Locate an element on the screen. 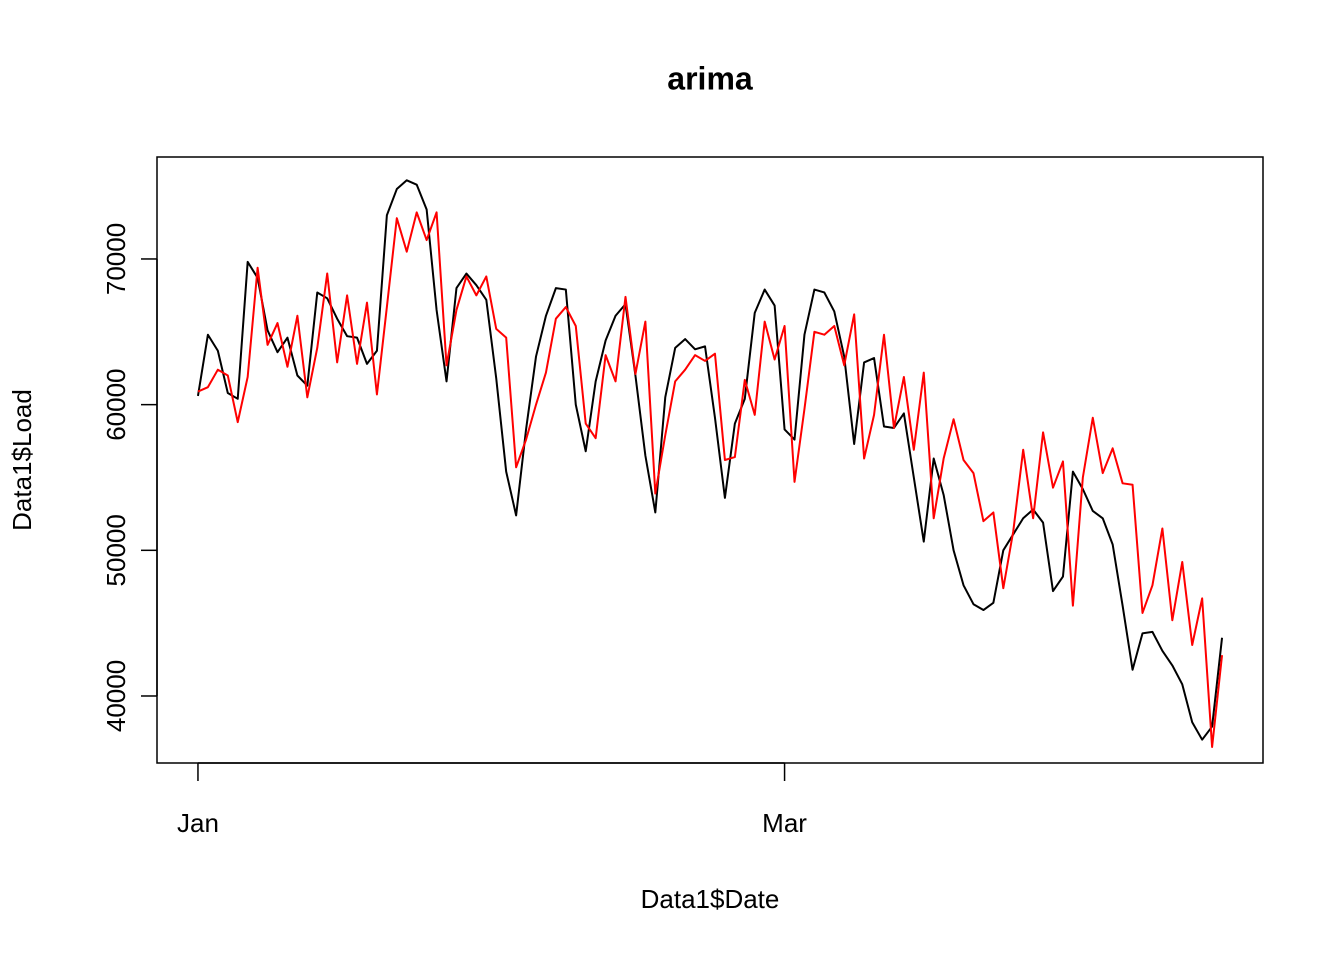 This screenshot has width=1344, height=960. x-tick-label: Mar is located at coordinates (784, 823).